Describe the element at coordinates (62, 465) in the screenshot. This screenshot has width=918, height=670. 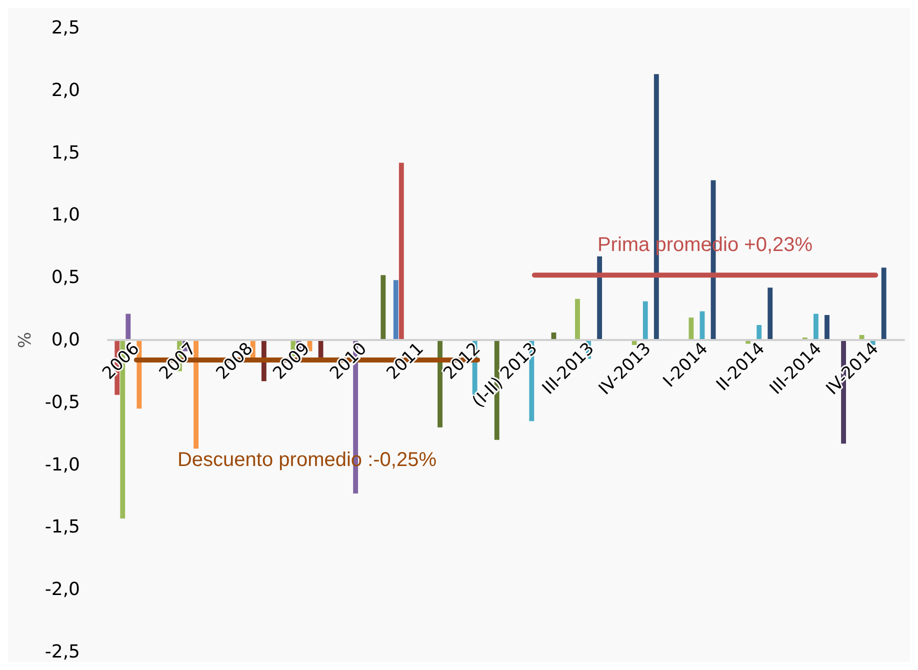
I see `y-tick-label: -1,0` at that location.